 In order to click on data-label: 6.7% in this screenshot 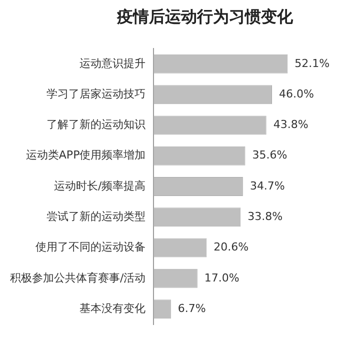, I will do `click(192, 308)`.